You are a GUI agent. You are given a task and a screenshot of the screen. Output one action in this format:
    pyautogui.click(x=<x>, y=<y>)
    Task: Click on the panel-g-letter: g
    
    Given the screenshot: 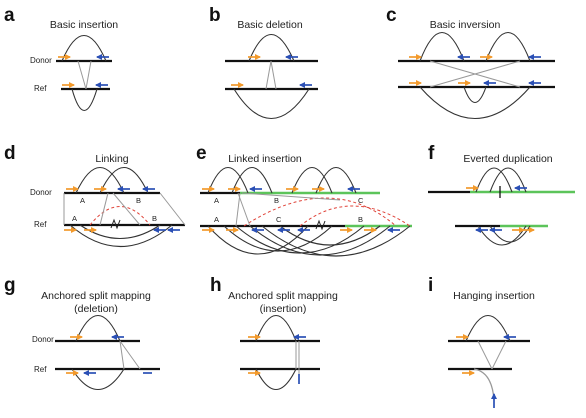 What is the action you would take?
    pyautogui.click(x=10, y=285)
    